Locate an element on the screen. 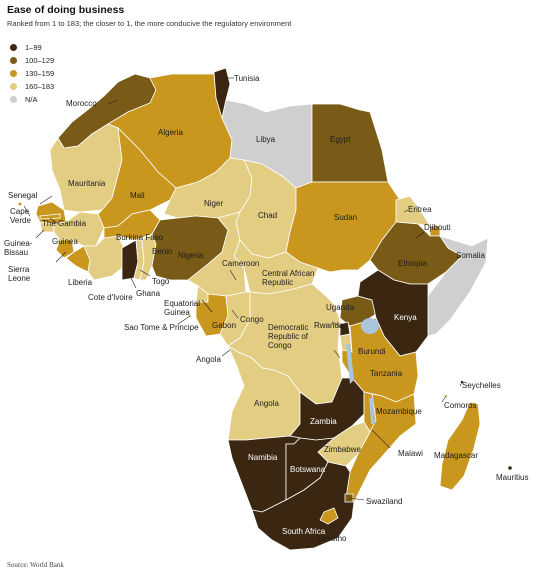 The width and height of the screenshot is (545, 578). country-swaziland is located at coordinates (349, 498).